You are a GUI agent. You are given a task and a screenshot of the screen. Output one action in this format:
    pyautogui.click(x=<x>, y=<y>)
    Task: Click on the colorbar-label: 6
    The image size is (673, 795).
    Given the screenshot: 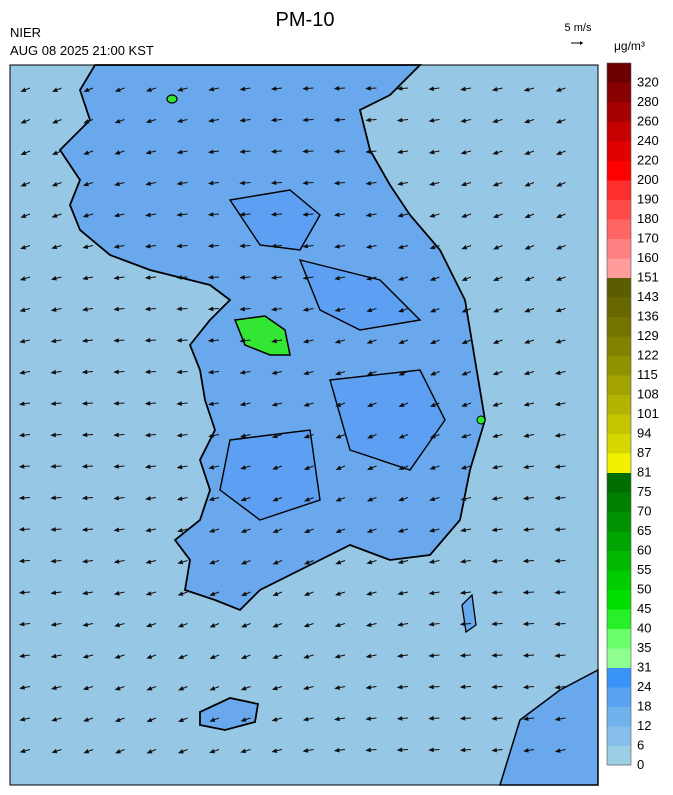 What is the action you would take?
    pyautogui.click(x=640, y=745)
    